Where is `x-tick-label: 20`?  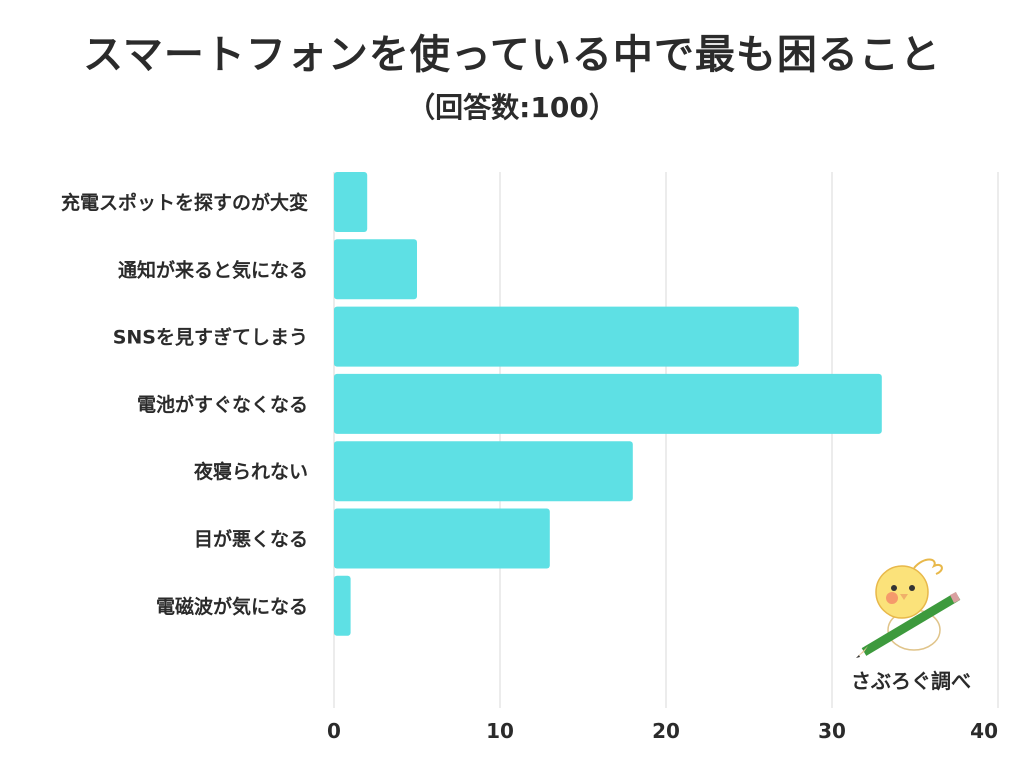
x-tick-label: 20 is located at coordinates (666, 731).